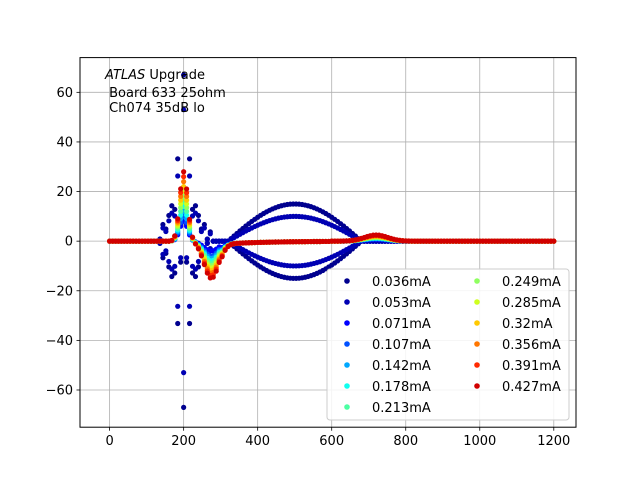 This screenshot has height=480, width=640. I want to click on legend-label: 0.071mA, so click(401, 324).